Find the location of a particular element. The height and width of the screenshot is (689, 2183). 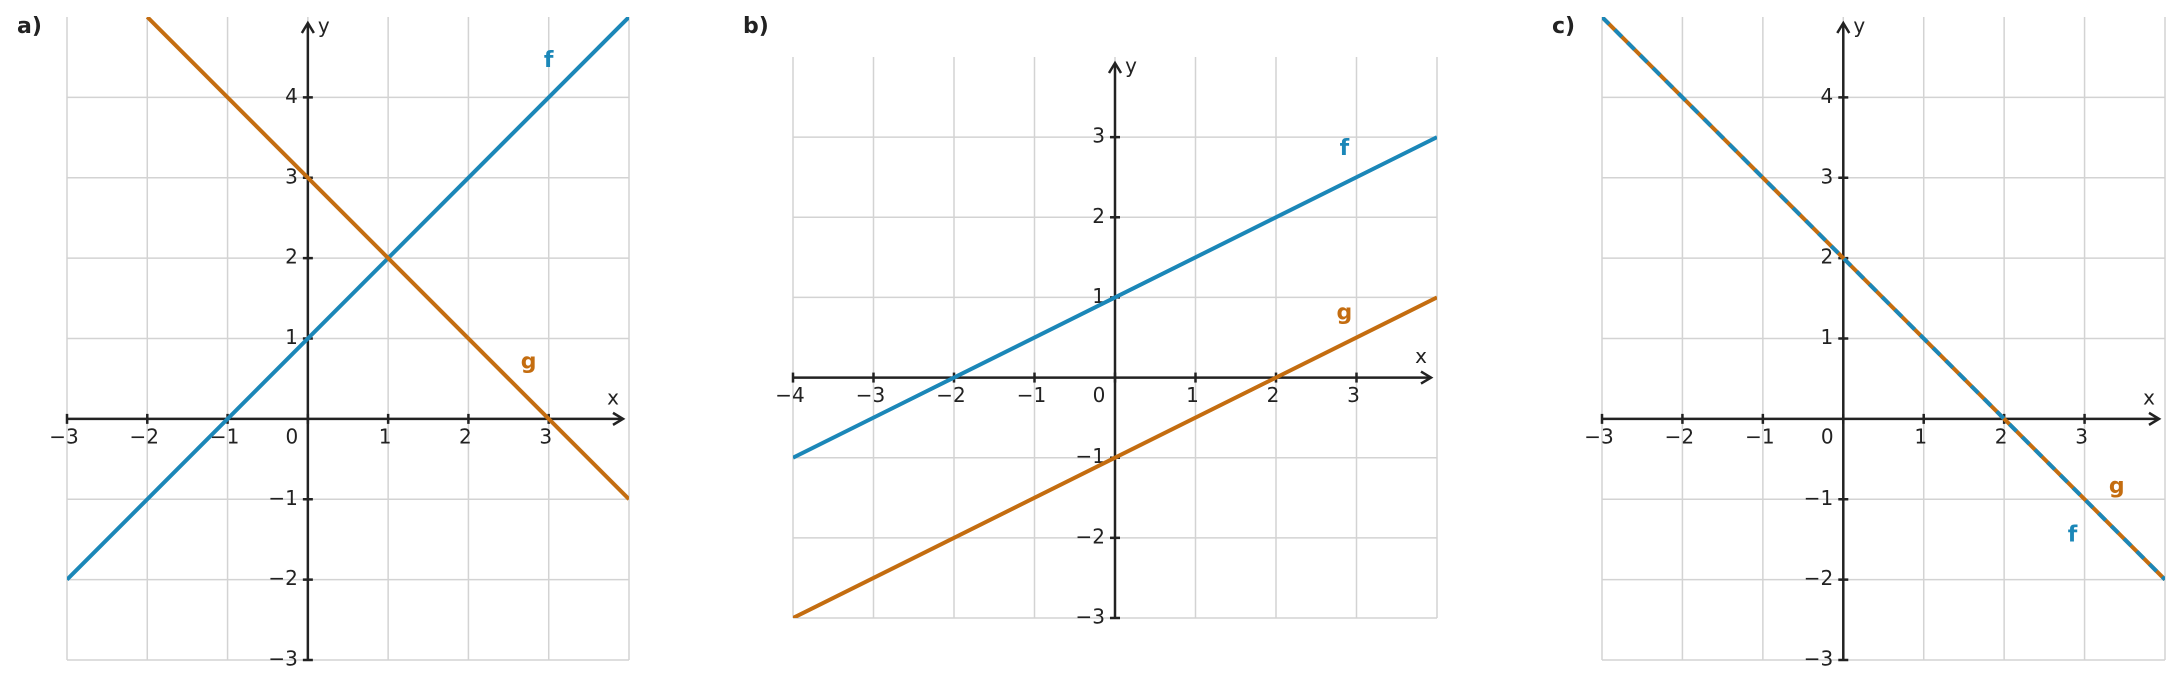

panel-label: c) is located at coordinates (1563, 26).